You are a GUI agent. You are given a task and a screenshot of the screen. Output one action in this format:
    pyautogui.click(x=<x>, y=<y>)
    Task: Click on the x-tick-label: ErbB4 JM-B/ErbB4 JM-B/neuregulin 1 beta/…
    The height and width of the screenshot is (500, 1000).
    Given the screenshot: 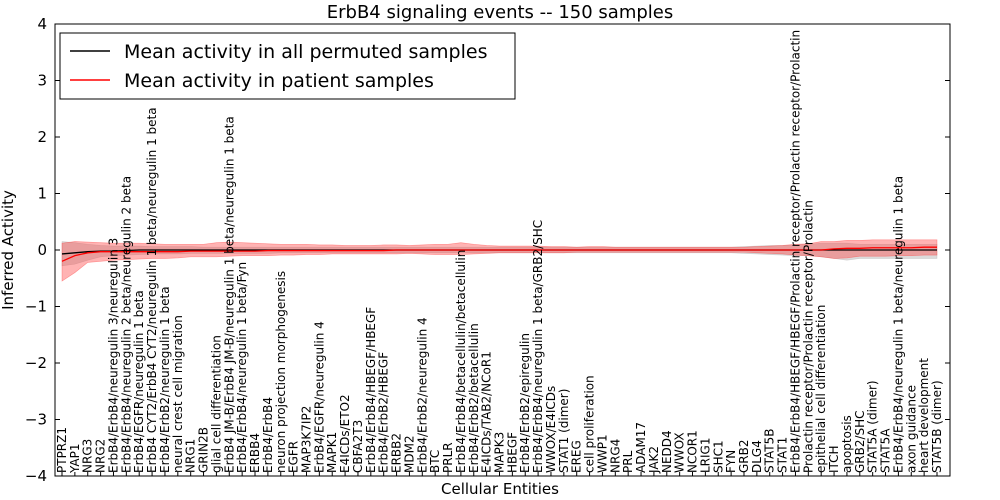 What is the action you would take?
    pyautogui.click(x=229, y=294)
    